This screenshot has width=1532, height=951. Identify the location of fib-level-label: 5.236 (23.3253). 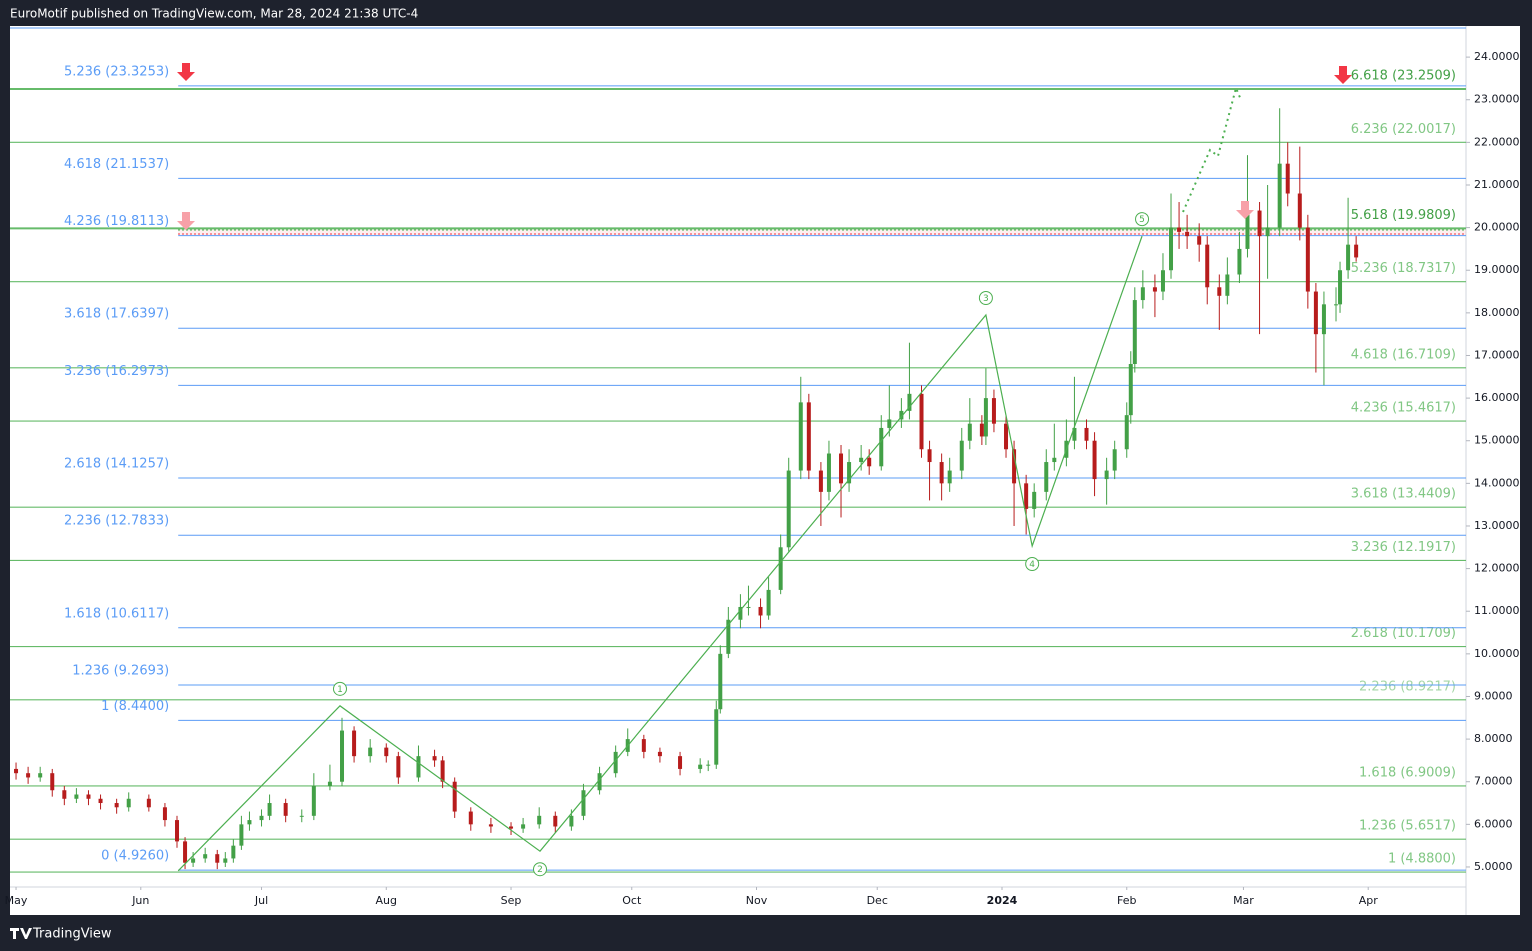
(116, 71).